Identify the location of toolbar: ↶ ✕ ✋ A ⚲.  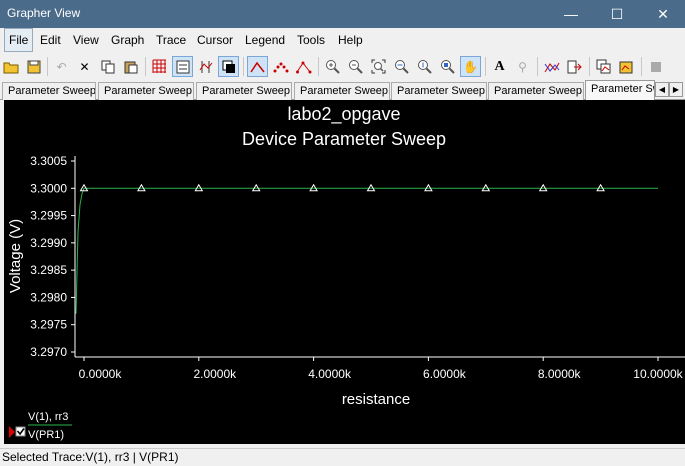
(342, 67).